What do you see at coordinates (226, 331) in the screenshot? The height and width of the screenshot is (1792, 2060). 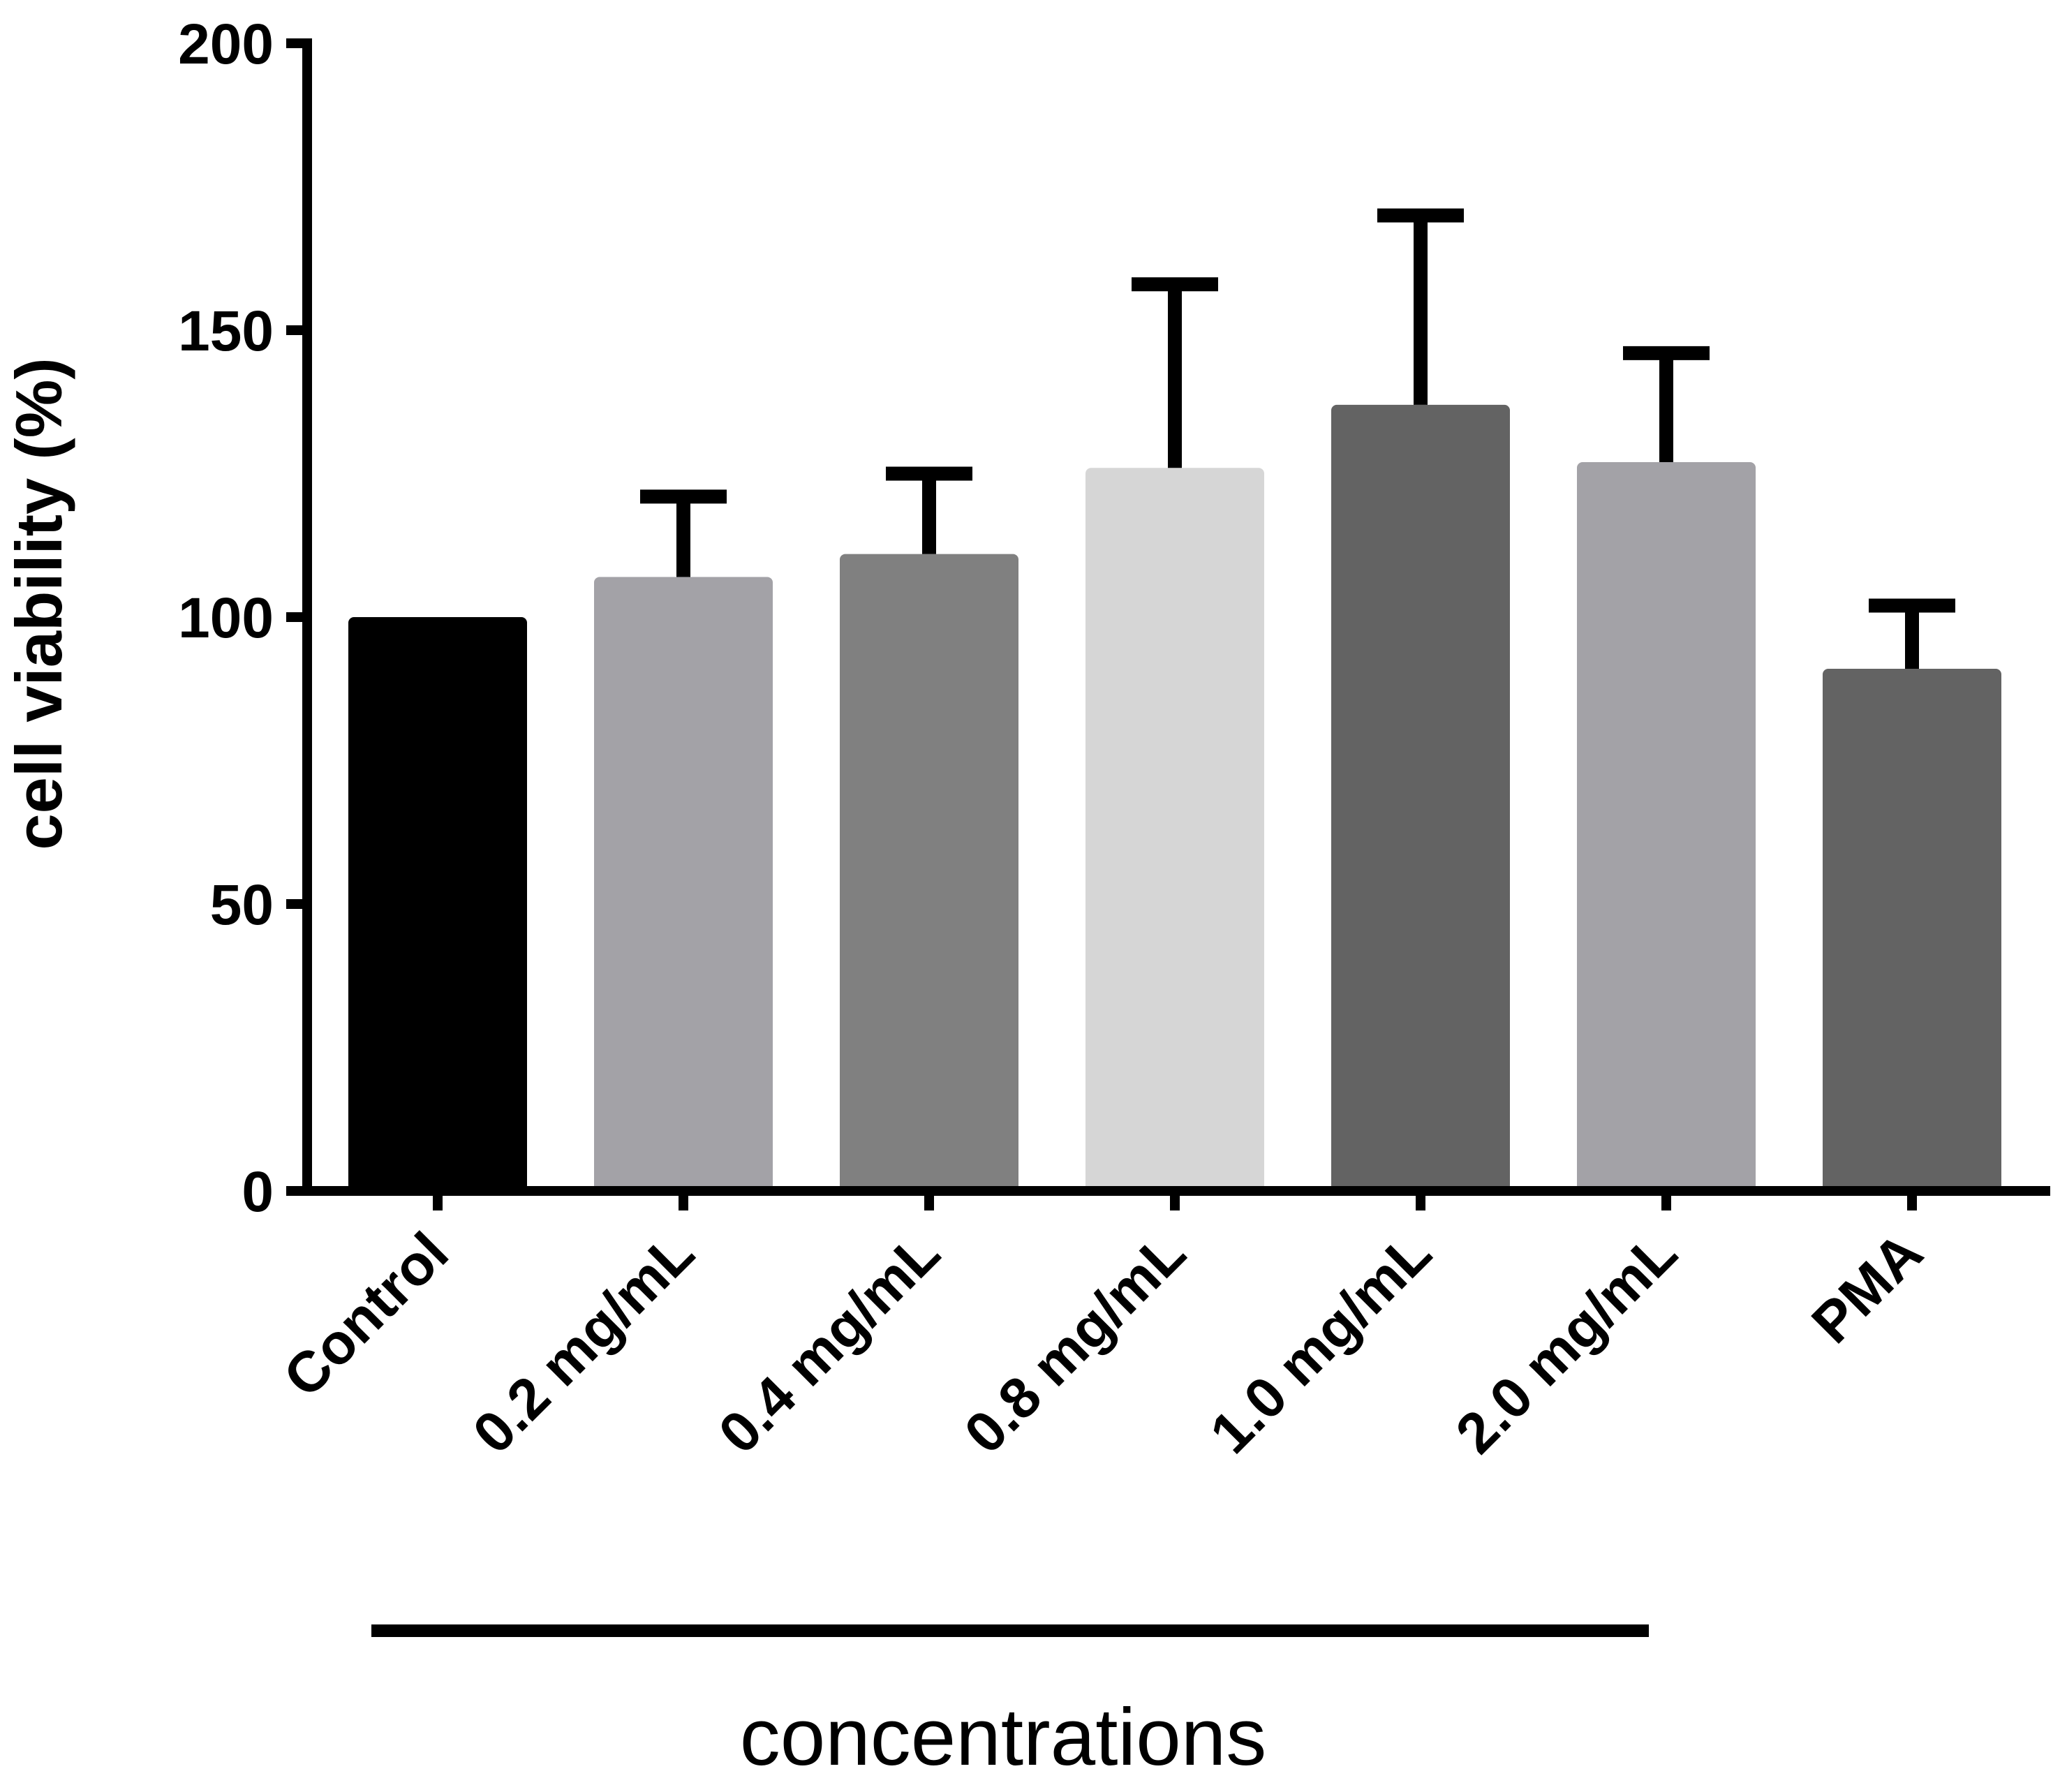 I see `y-tick-label: 150` at bounding box center [226, 331].